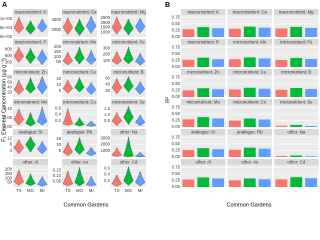 The width and height of the screenshot is (320, 240). I want to click on facet-title: micronutrient: Mo, so click(204, 101).